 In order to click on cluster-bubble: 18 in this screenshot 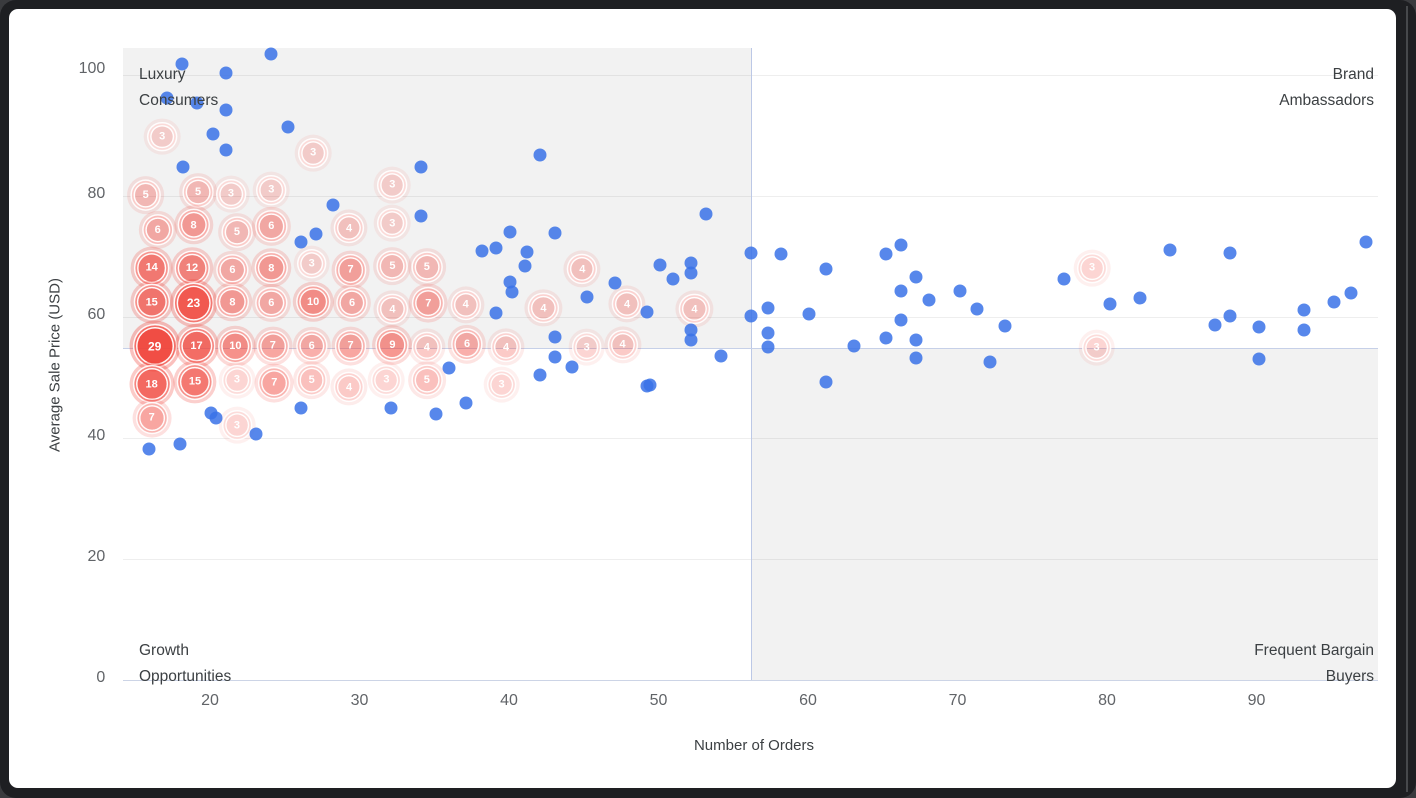, I will do `click(152, 384)`.